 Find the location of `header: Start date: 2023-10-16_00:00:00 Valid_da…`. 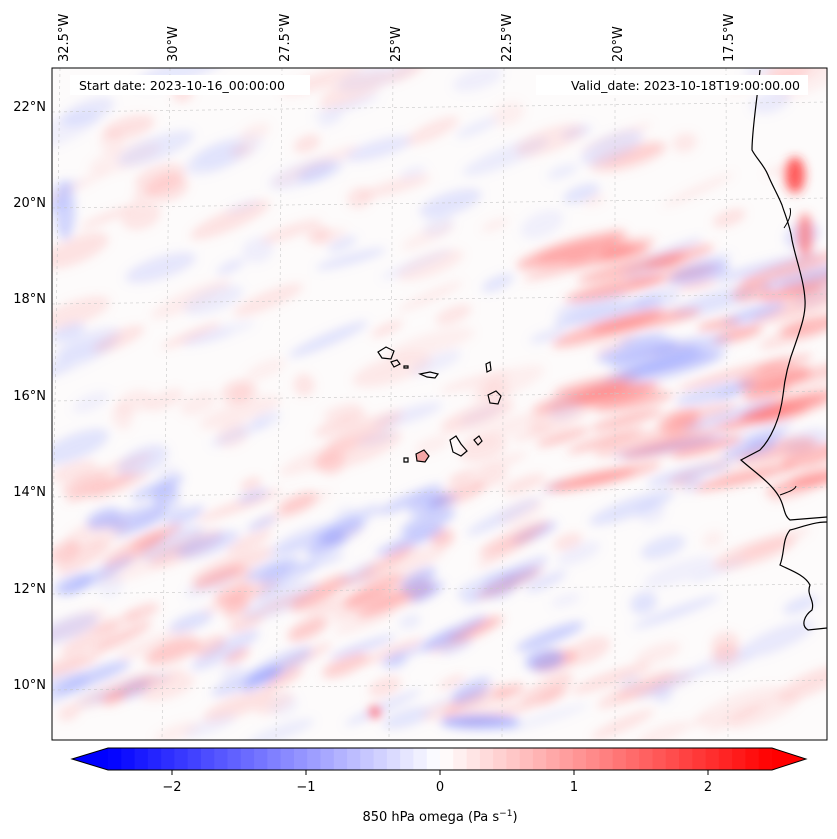

header: Start date: 2023-10-16_00:00:00 Valid_da… is located at coordinates (439, 85).